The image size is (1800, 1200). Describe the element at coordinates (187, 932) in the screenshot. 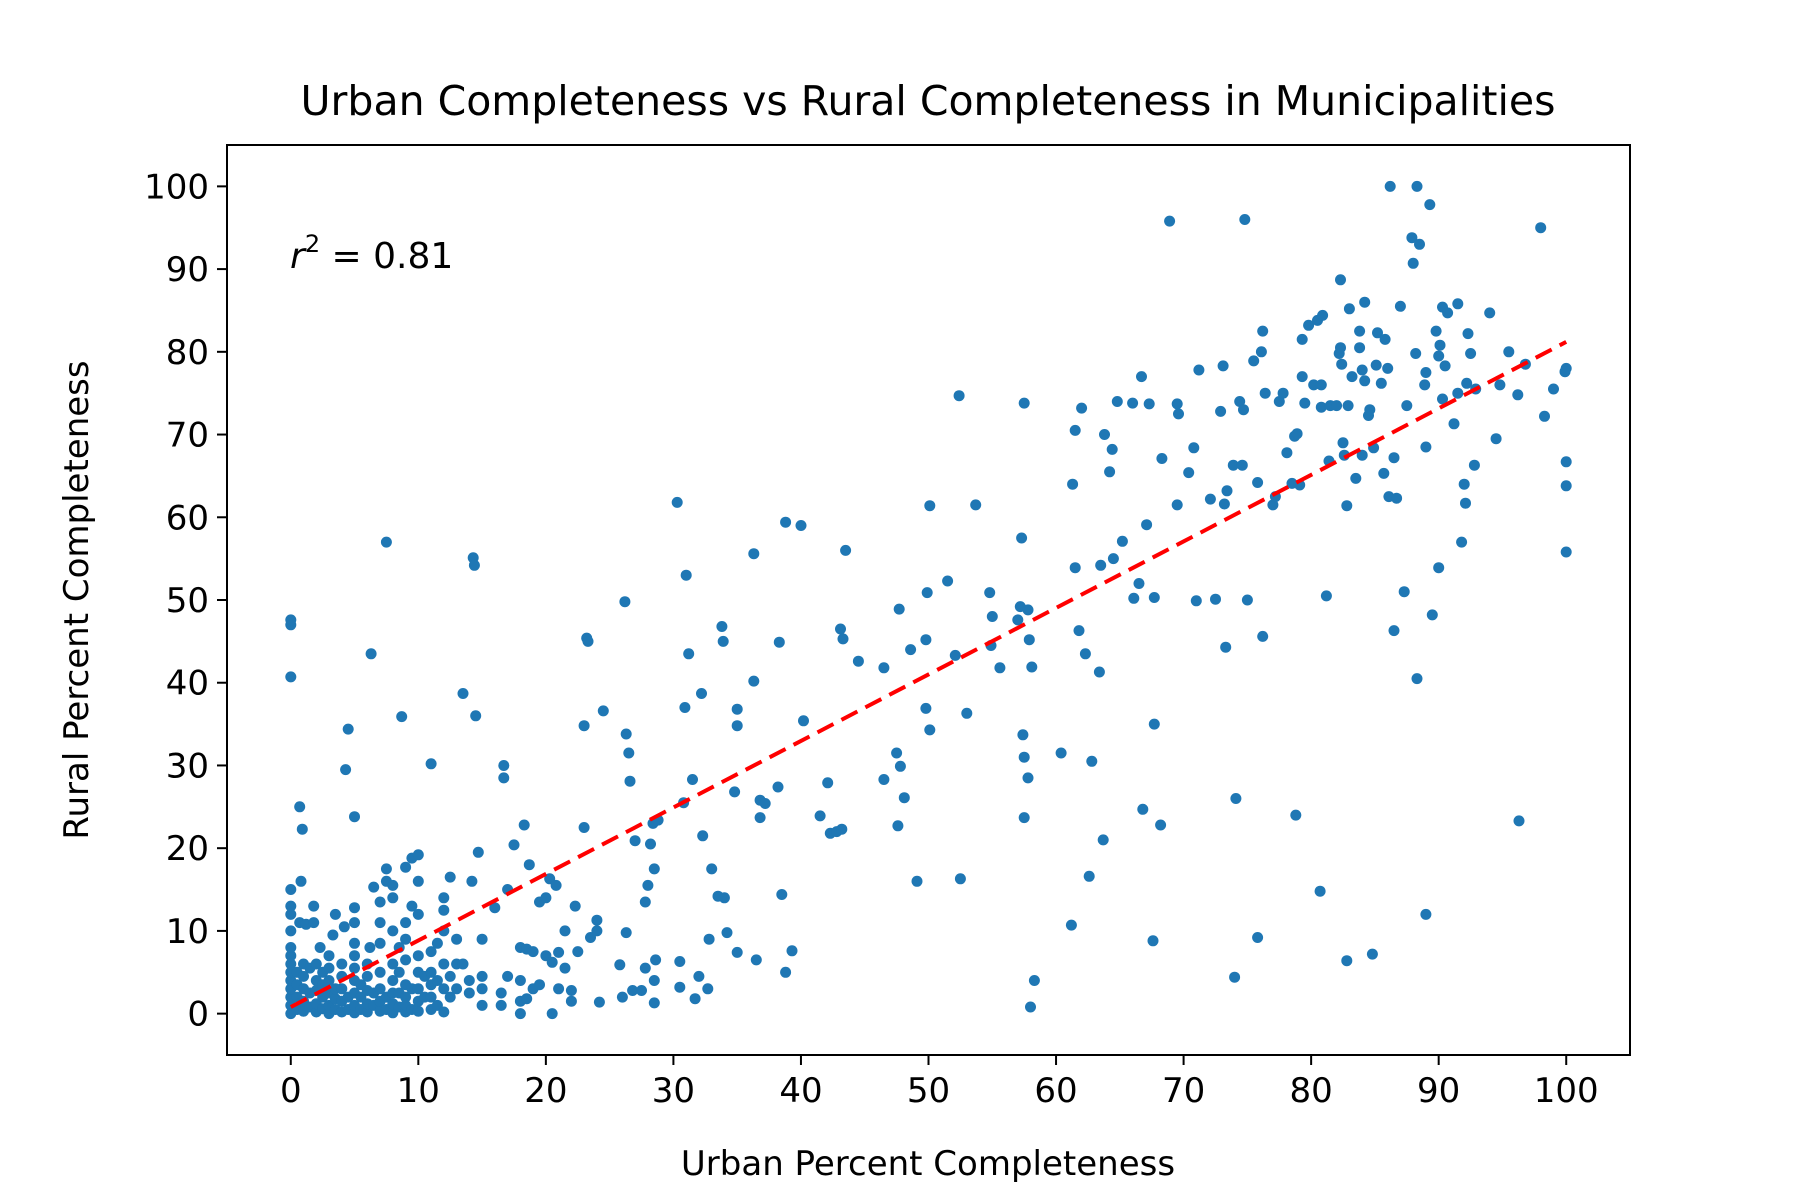

I see `y-tick-label: 10` at that location.